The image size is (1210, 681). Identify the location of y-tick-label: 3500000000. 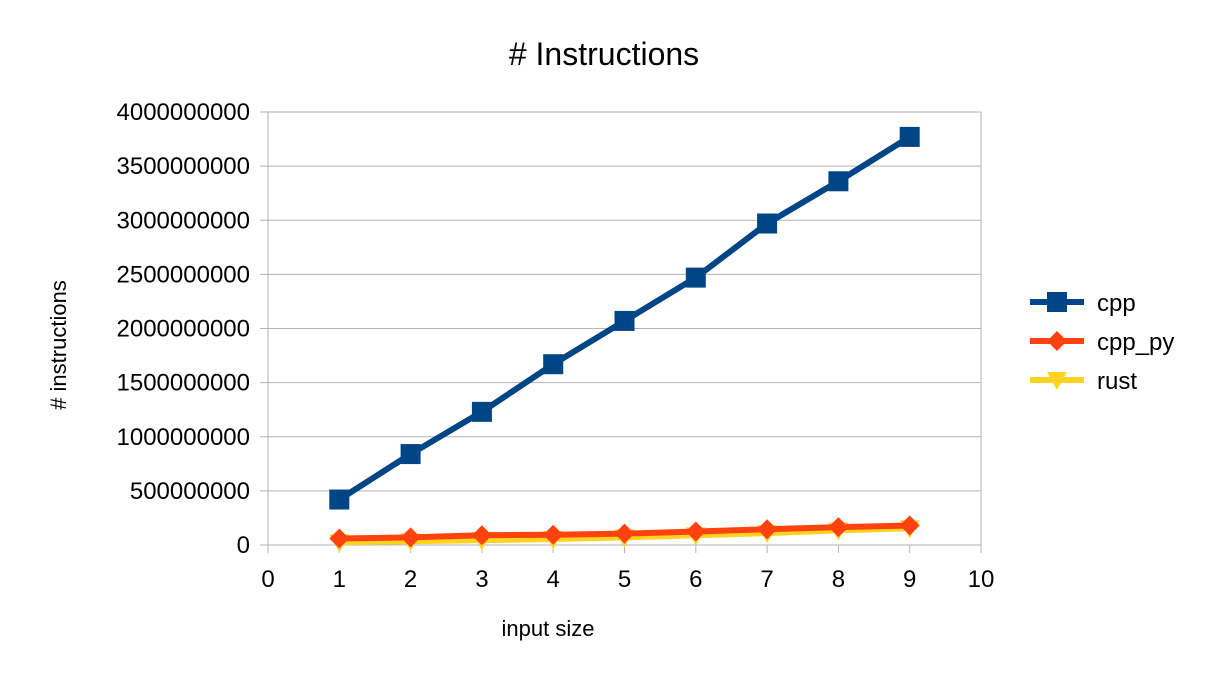
(183, 166).